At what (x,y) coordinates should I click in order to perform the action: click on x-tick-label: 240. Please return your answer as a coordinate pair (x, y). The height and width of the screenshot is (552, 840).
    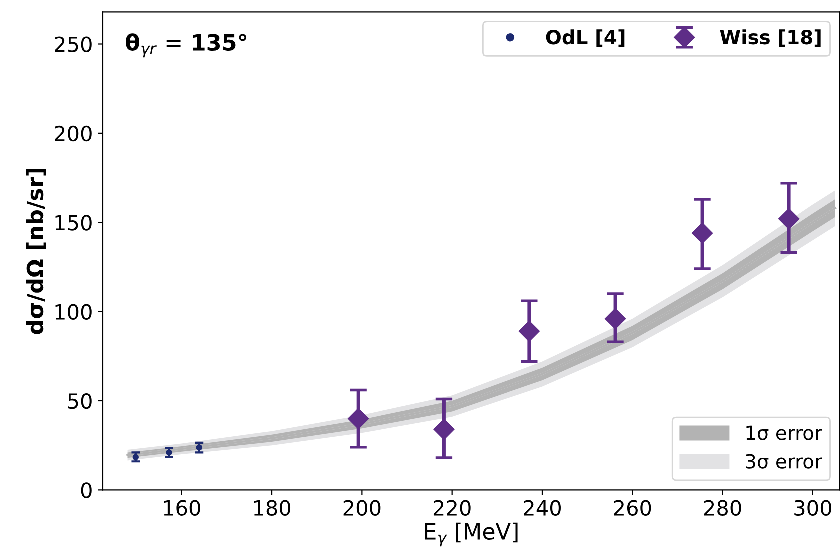
    Looking at the image, I should click on (542, 508).